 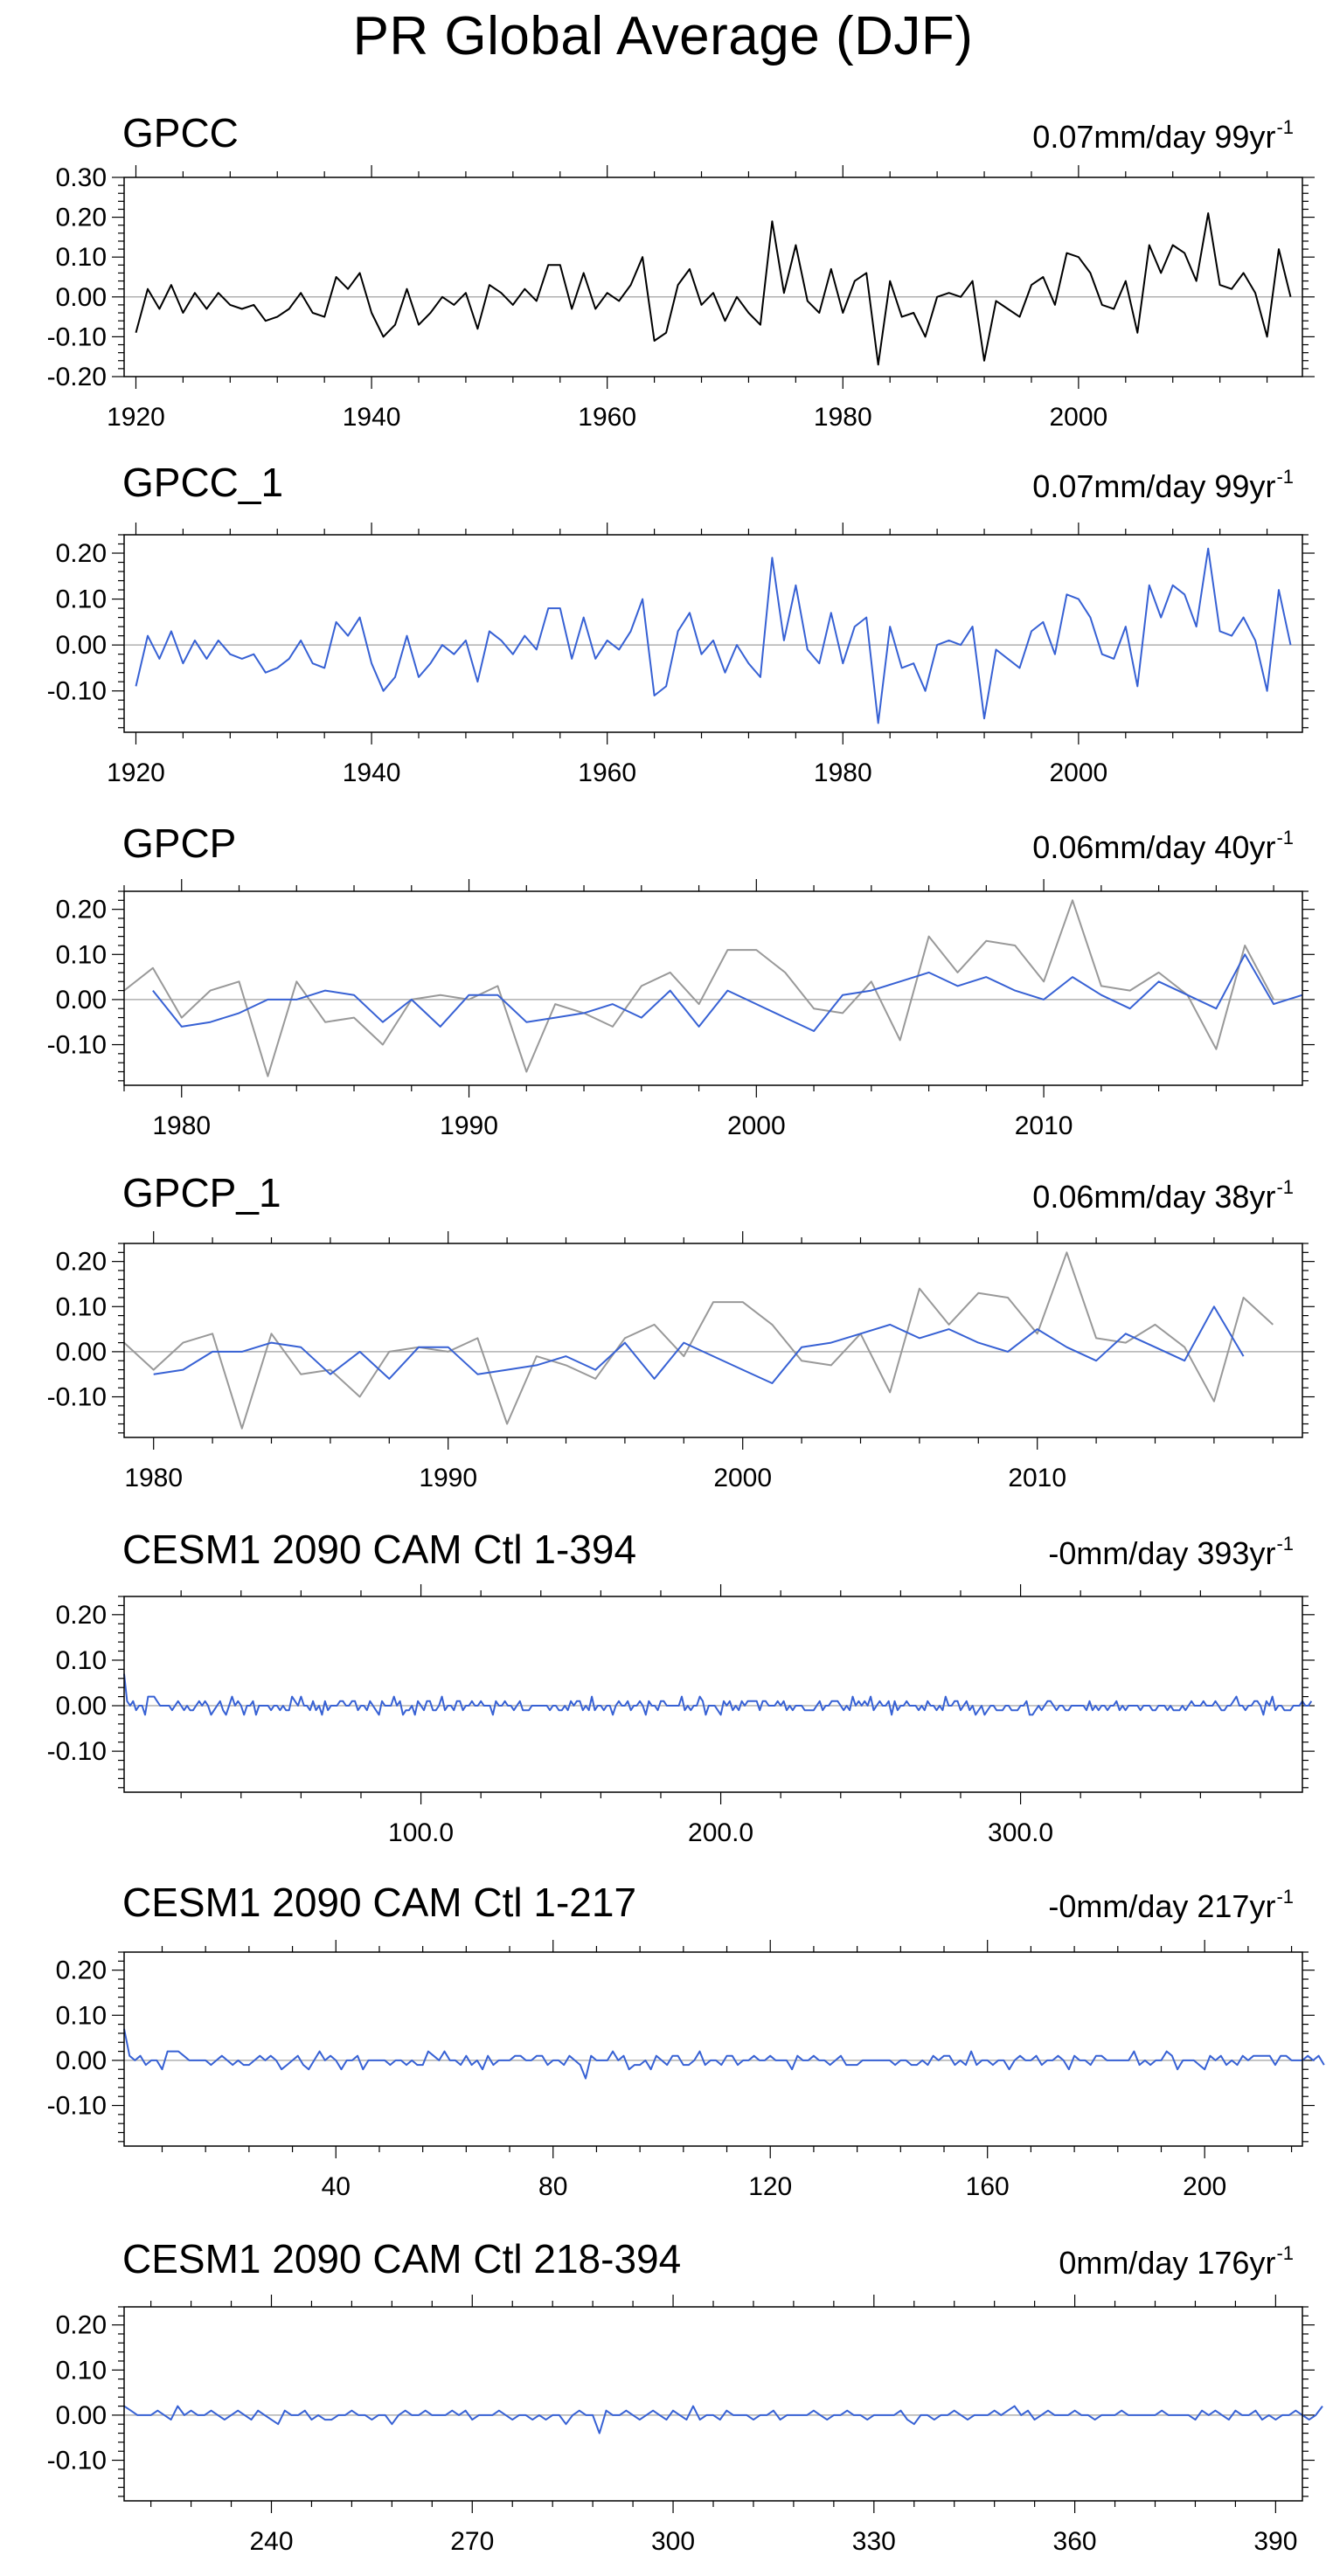 What do you see at coordinates (77, 377) in the screenshot?
I see `y-tick-label: -0.20` at bounding box center [77, 377].